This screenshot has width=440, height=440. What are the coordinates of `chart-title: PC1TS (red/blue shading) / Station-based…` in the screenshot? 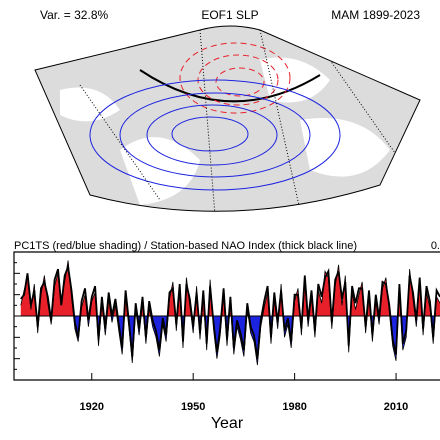 It's located at (185, 246).